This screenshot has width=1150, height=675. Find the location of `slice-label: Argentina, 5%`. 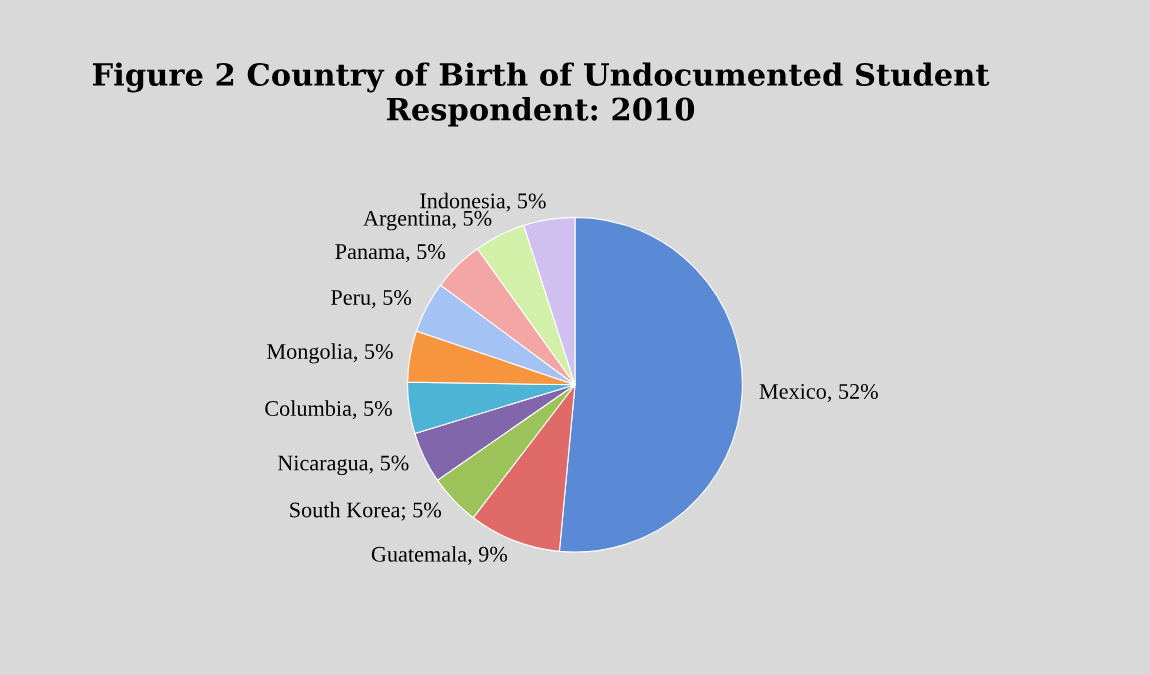

slice-label: Argentina, 5% is located at coordinates (427, 220).